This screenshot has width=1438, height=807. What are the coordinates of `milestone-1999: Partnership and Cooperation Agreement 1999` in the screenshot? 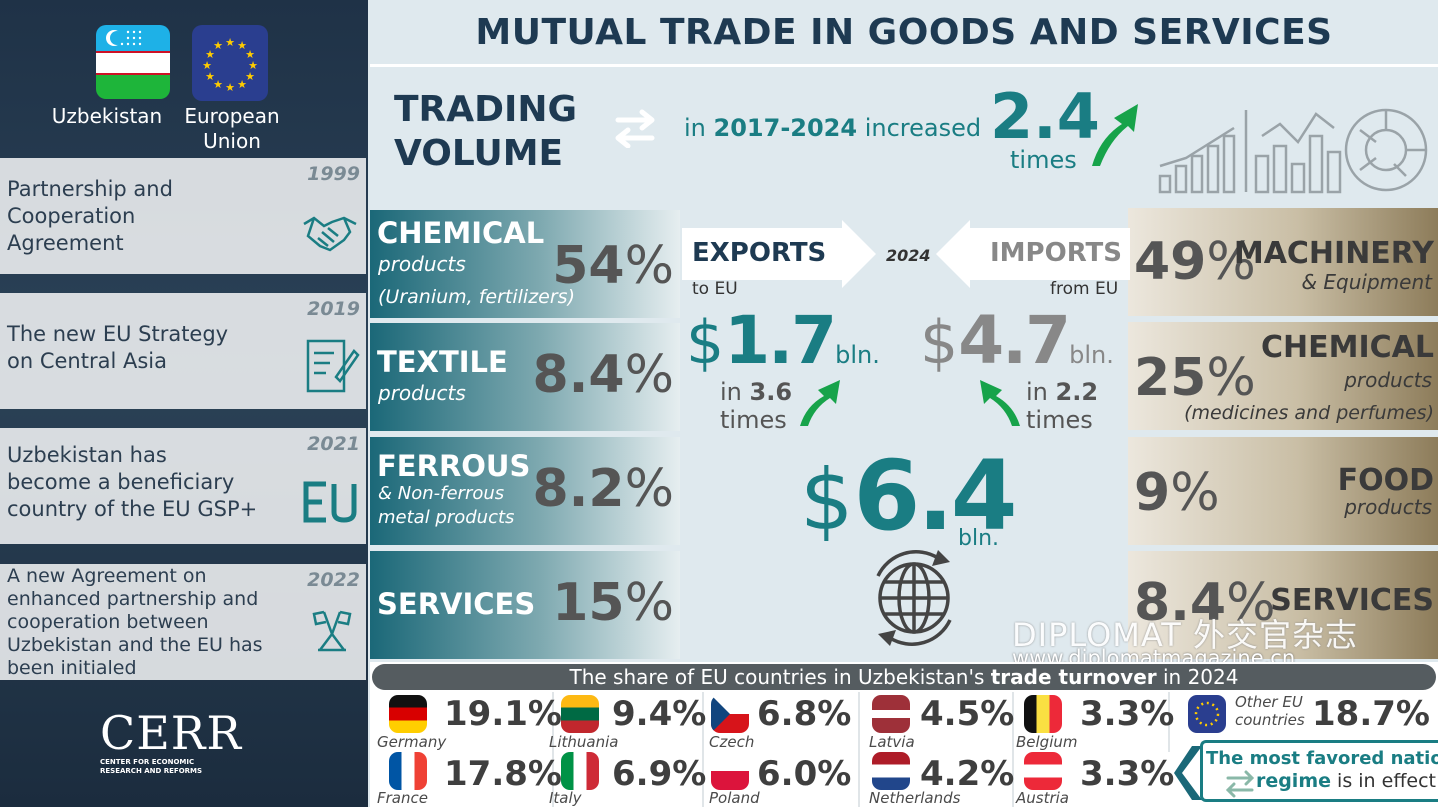 It's located at (183, 216).